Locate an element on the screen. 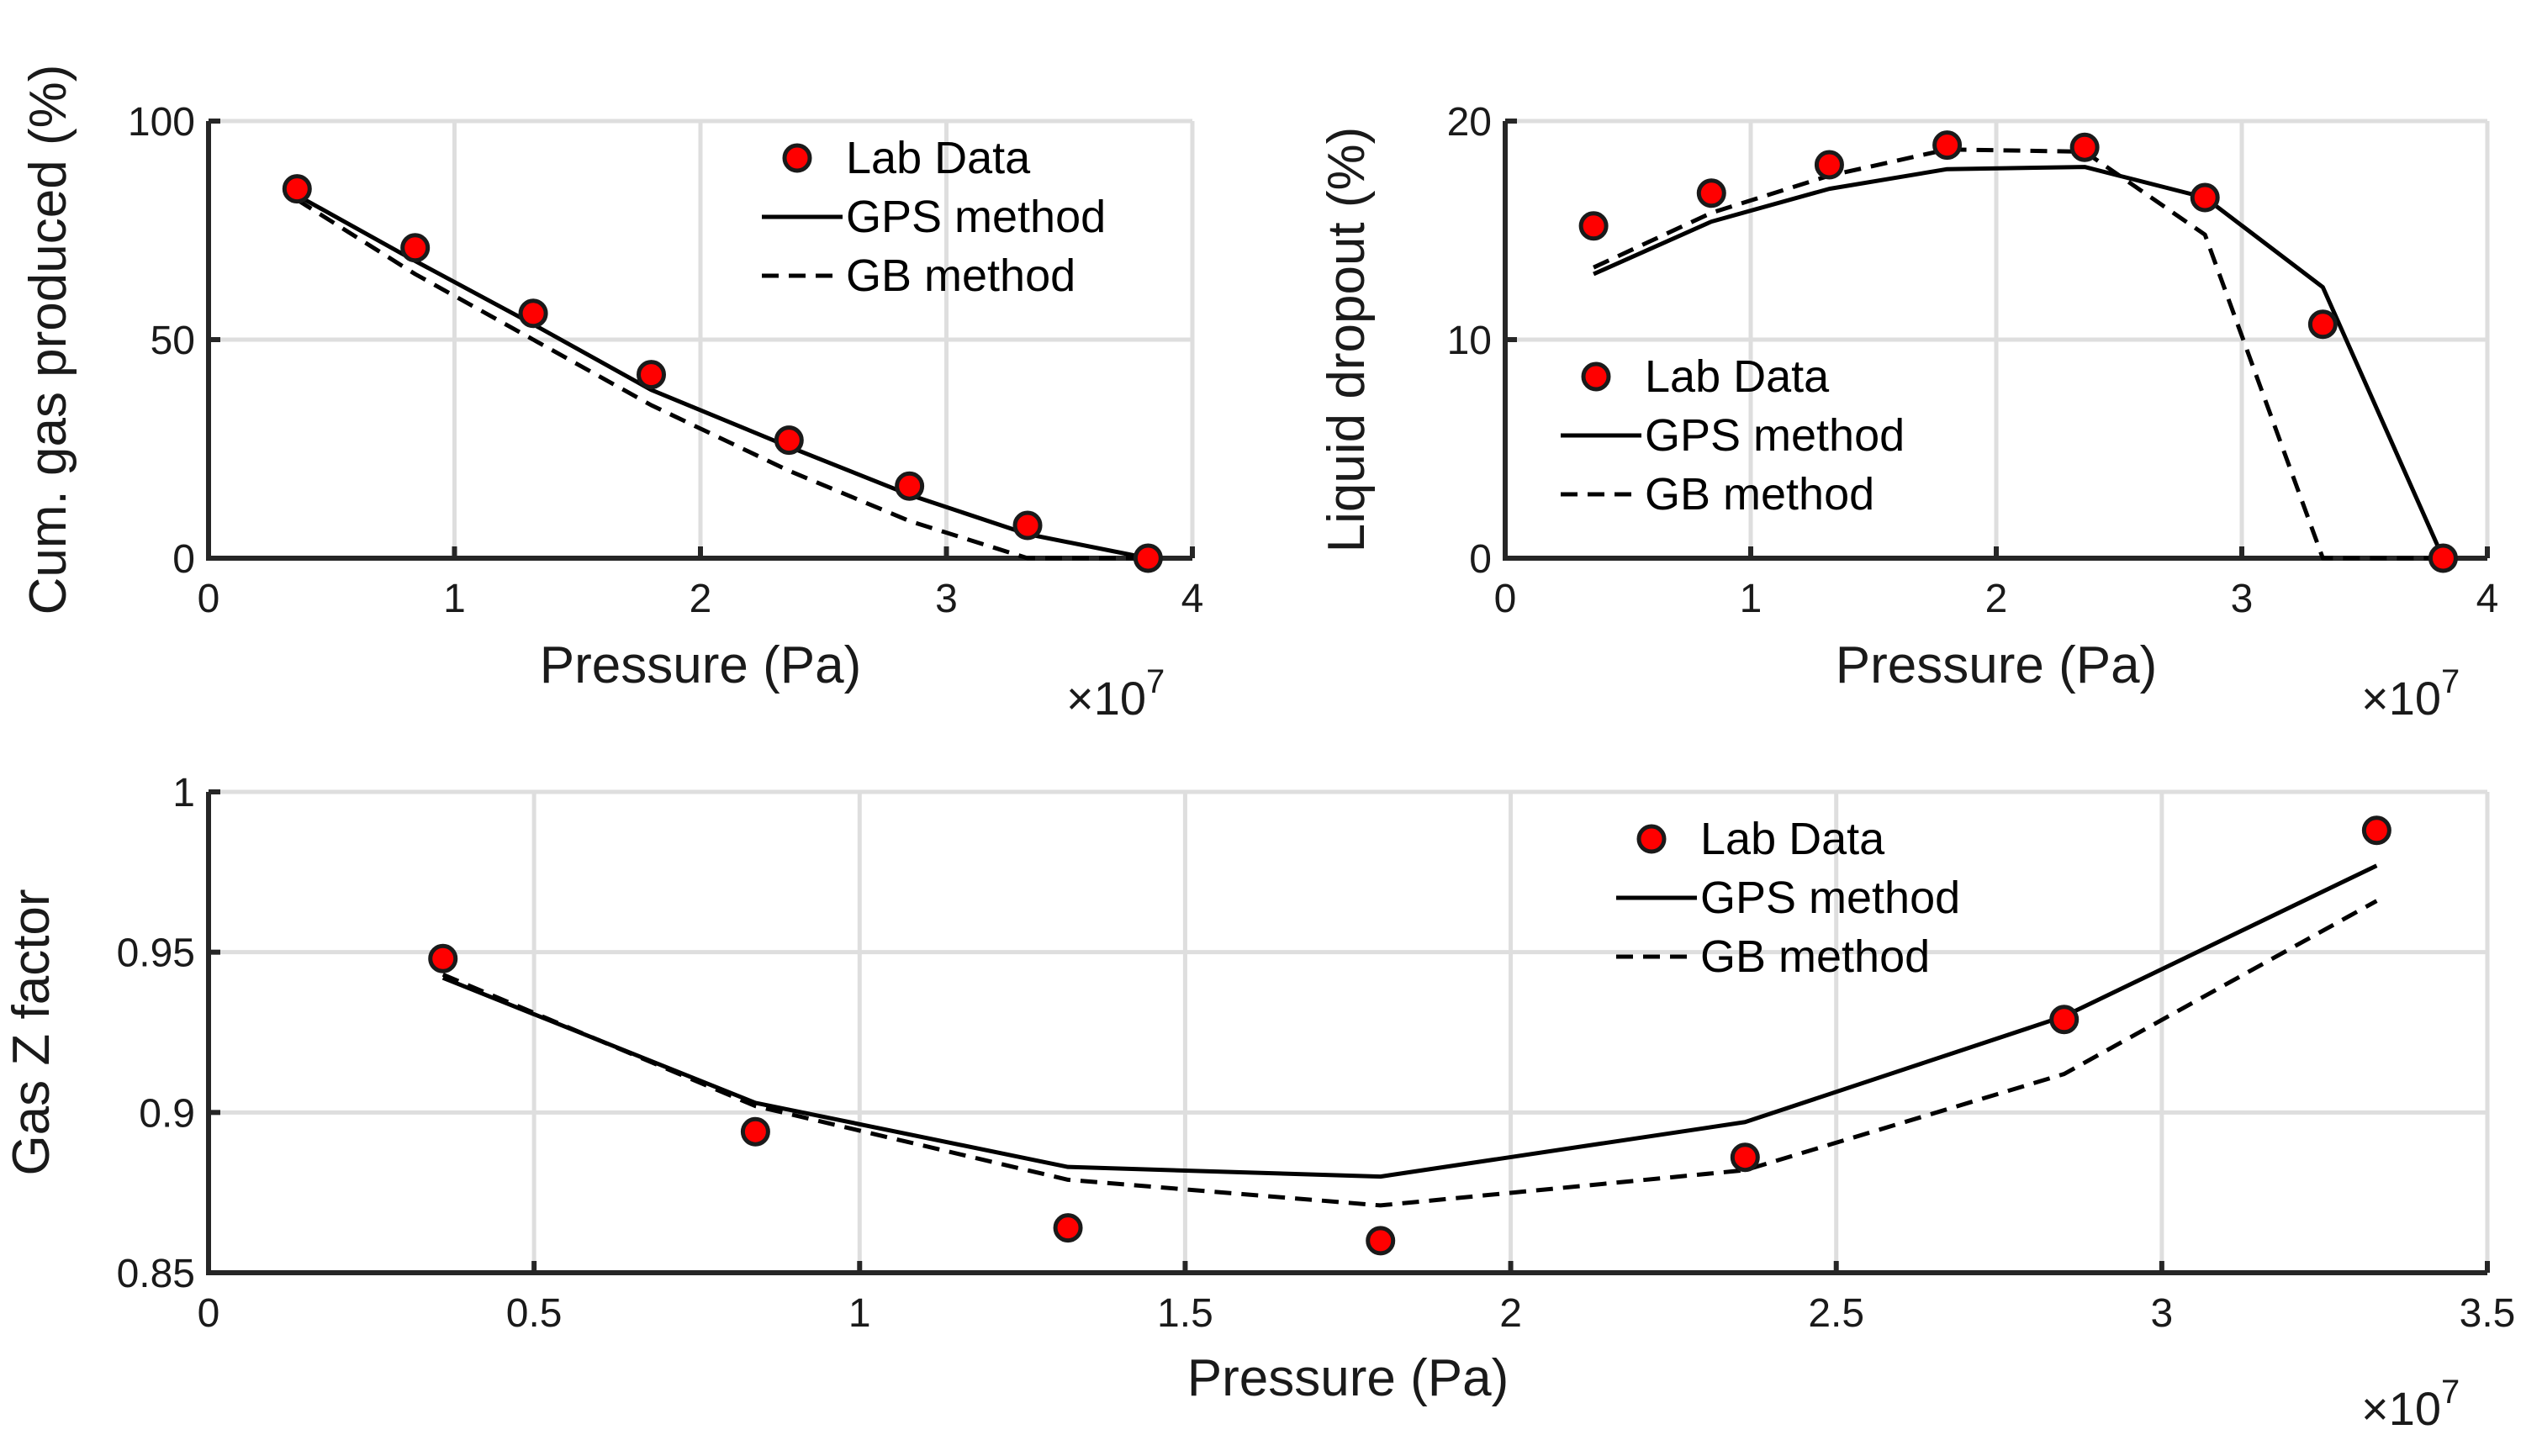  y-tick-label: 1 is located at coordinates (183, 793).